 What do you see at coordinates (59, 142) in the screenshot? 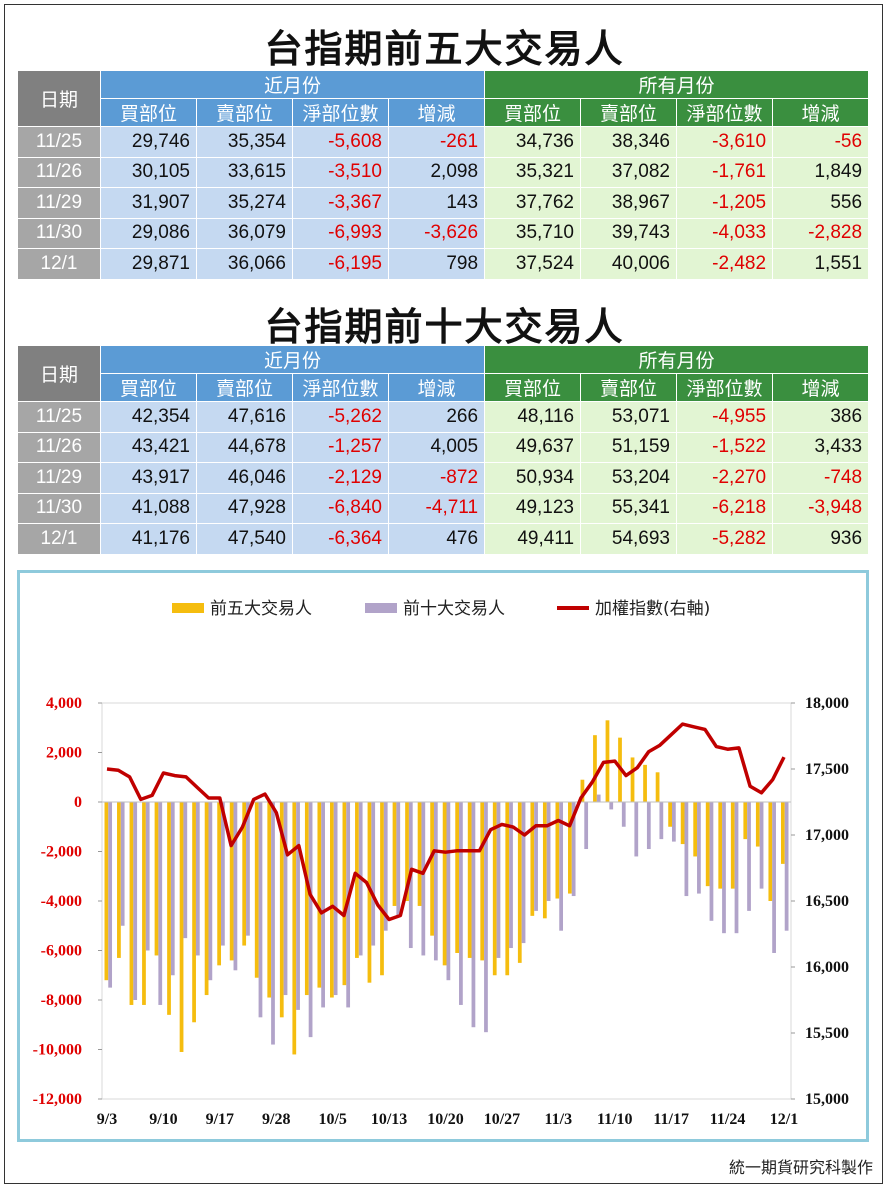
I see `date-cell: 11/25` at bounding box center [59, 142].